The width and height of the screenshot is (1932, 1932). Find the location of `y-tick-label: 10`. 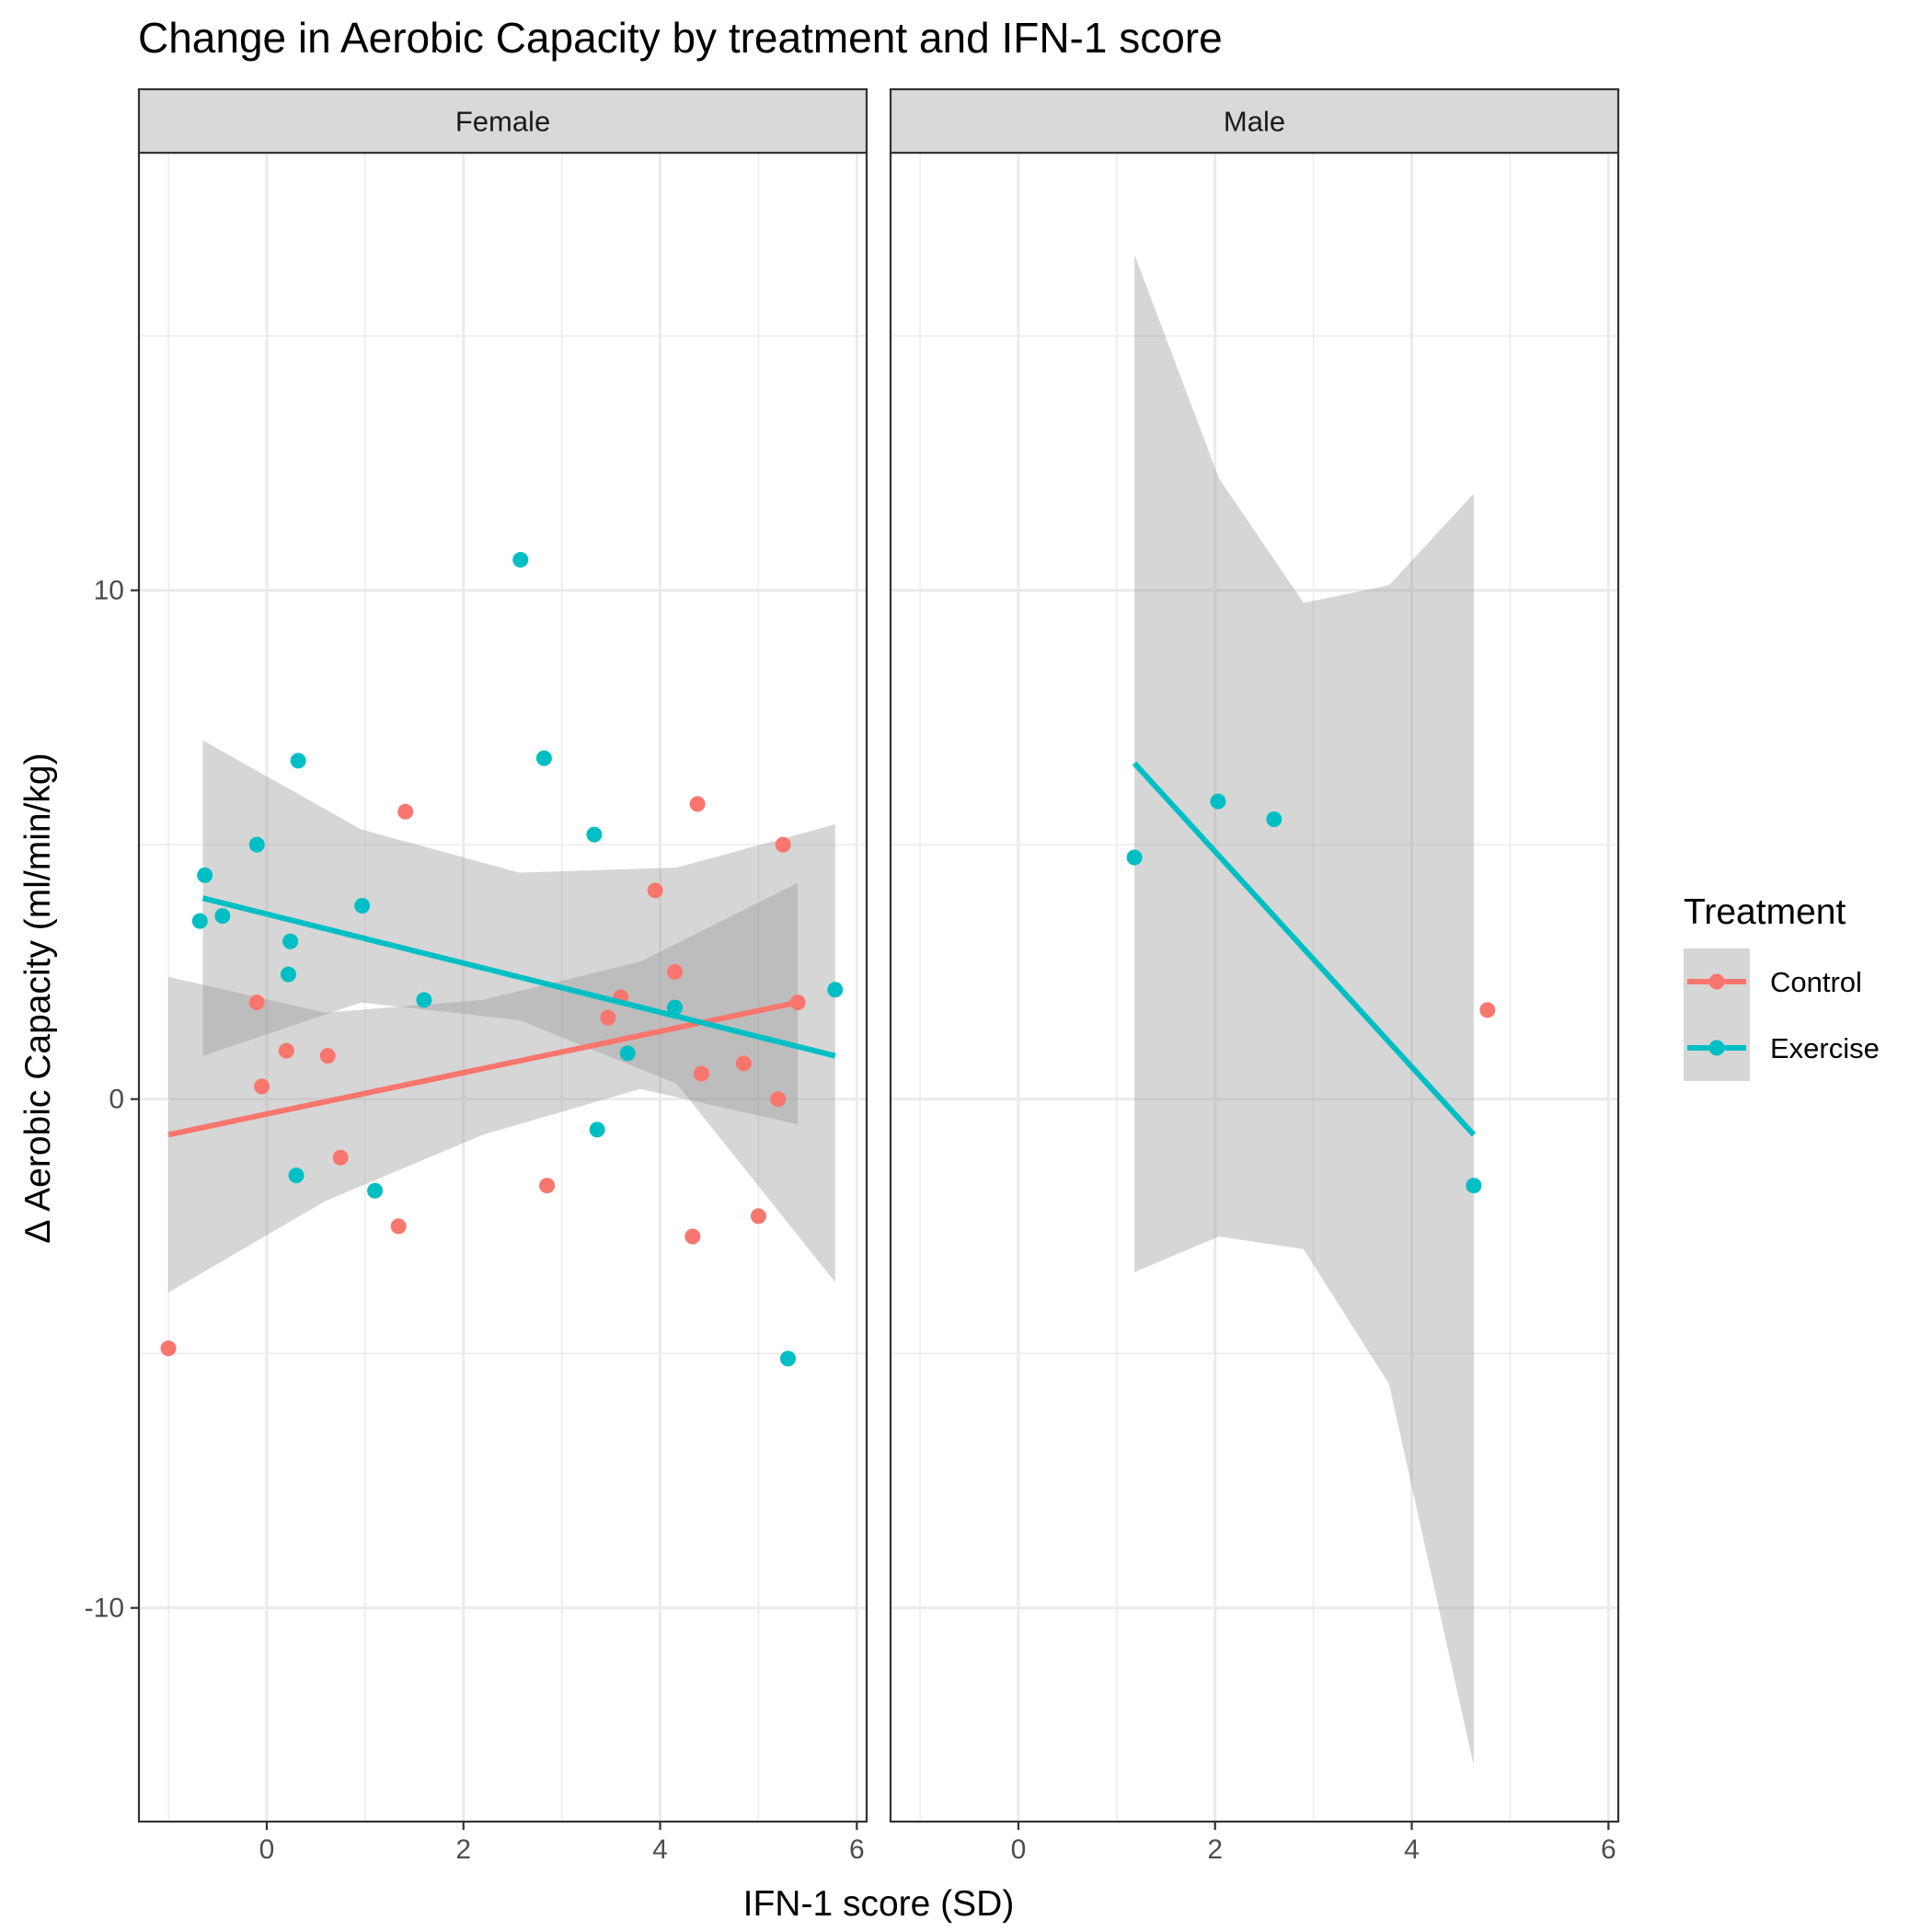

y-tick-label: 10 is located at coordinates (109, 591).